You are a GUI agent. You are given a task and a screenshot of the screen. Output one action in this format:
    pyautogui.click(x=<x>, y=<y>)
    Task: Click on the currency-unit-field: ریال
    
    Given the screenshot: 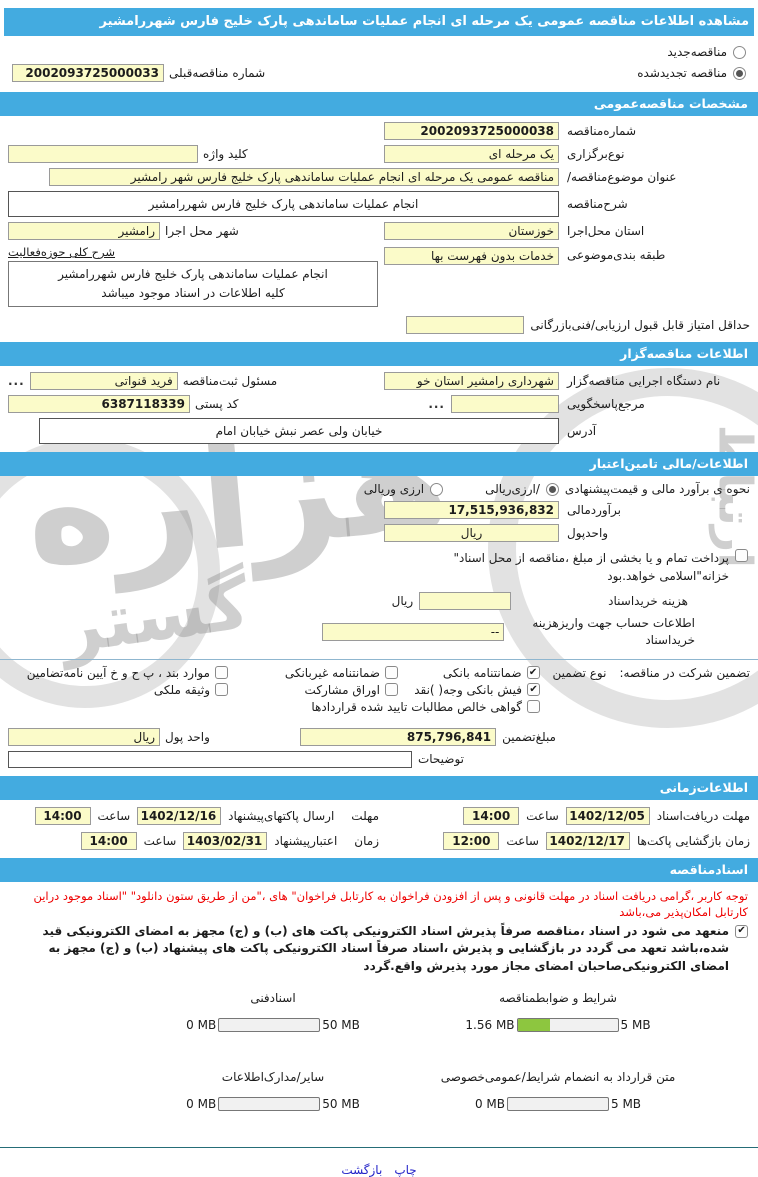 What is the action you would take?
    pyautogui.click(x=471, y=533)
    